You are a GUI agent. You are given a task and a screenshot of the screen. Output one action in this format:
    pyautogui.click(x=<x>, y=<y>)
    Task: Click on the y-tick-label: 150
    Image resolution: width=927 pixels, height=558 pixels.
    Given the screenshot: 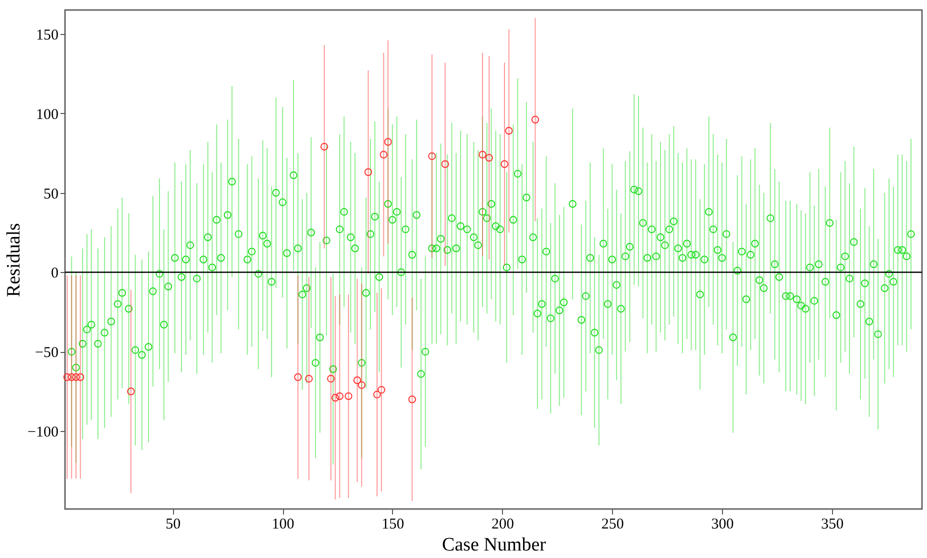 What is the action you would take?
    pyautogui.click(x=47, y=35)
    